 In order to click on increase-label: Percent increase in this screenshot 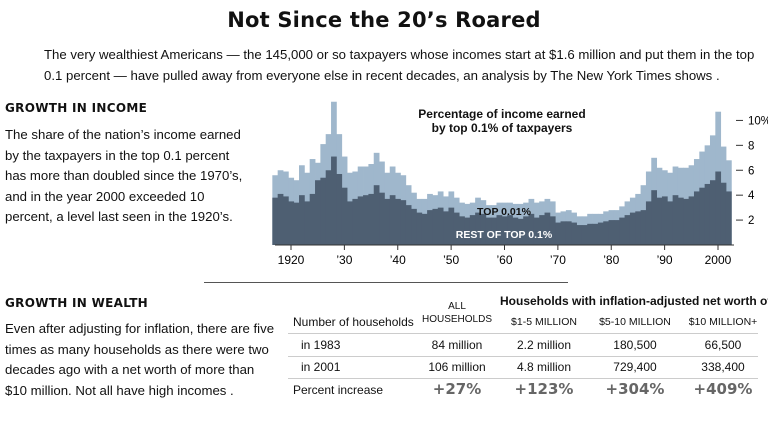, I will do `click(338, 390)`.